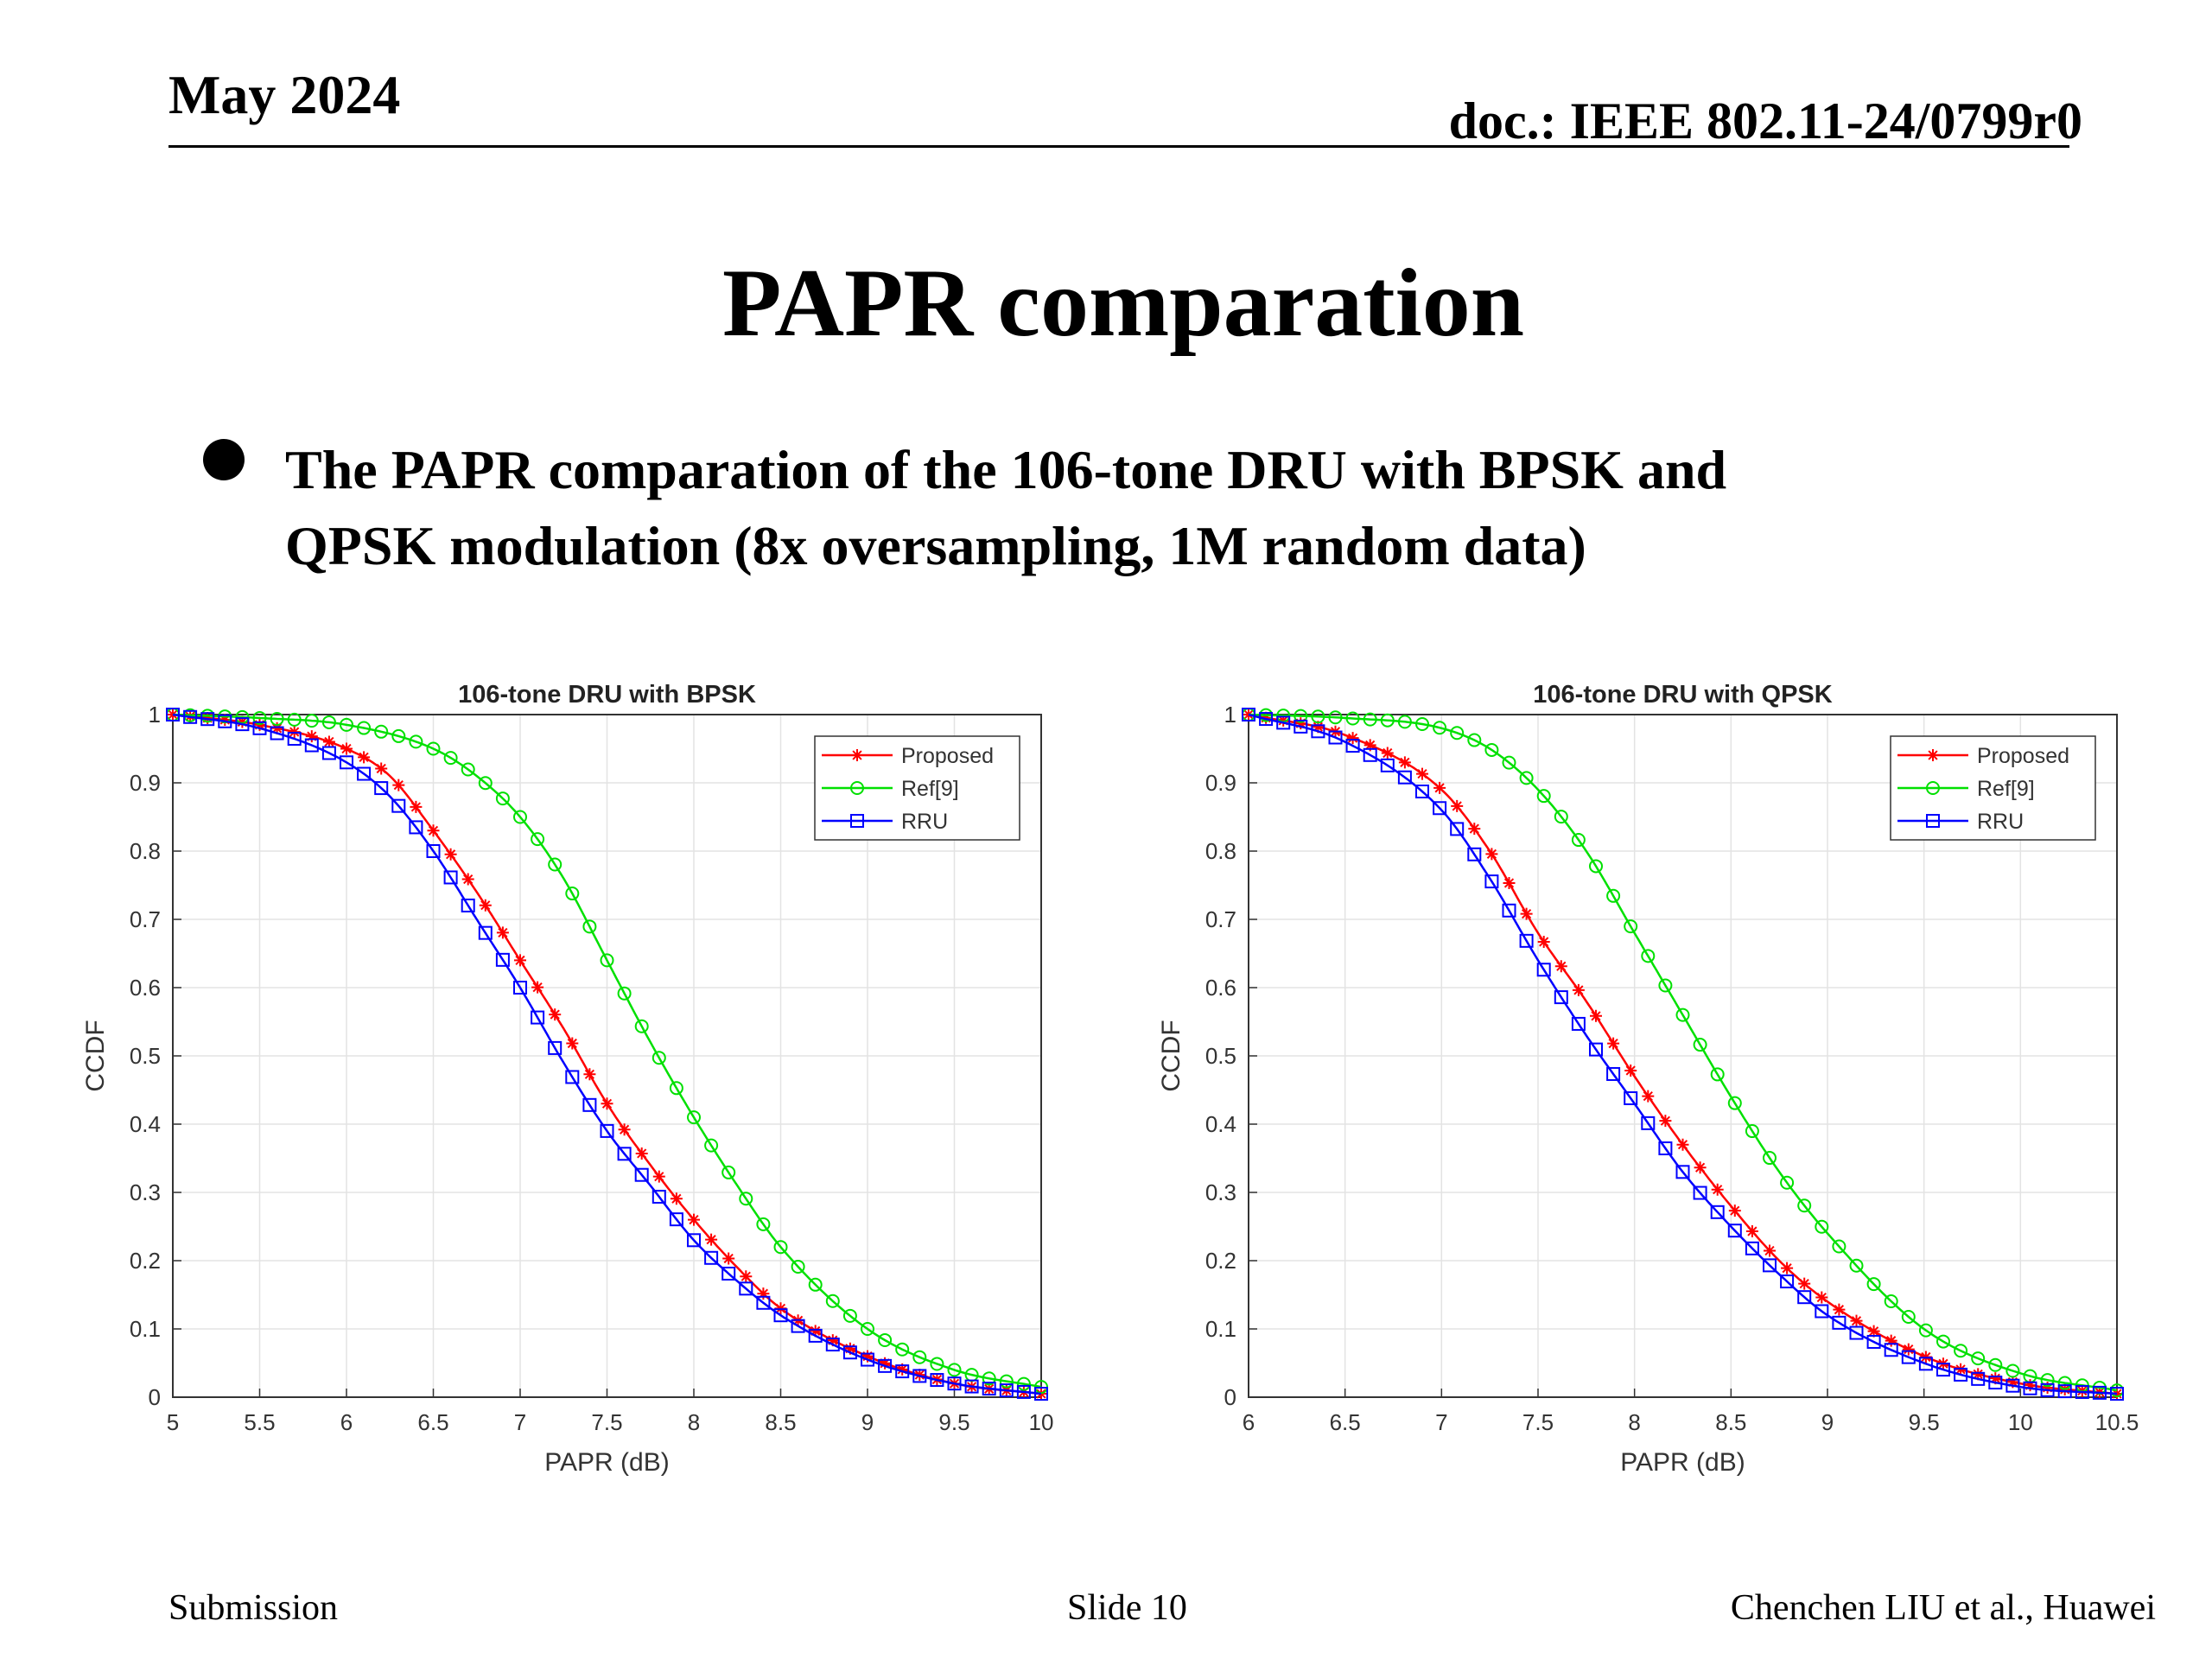  I want to click on legend-item-rru: RRU, so click(885, 822).